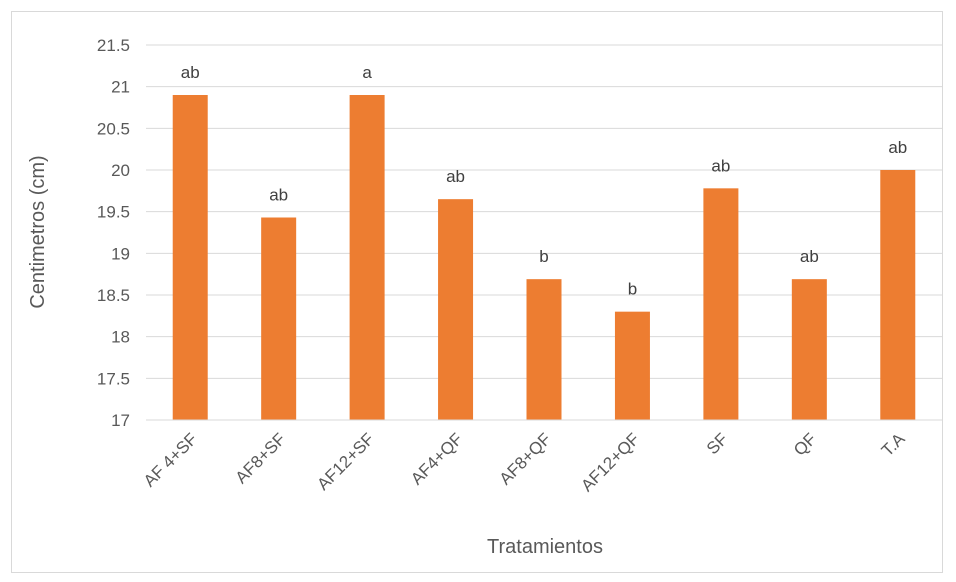 This screenshot has height=582, width=956. What do you see at coordinates (38, 231) in the screenshot?
I see `y-axis-title: Centimetros (cm)` at bounding box center [38, 231].